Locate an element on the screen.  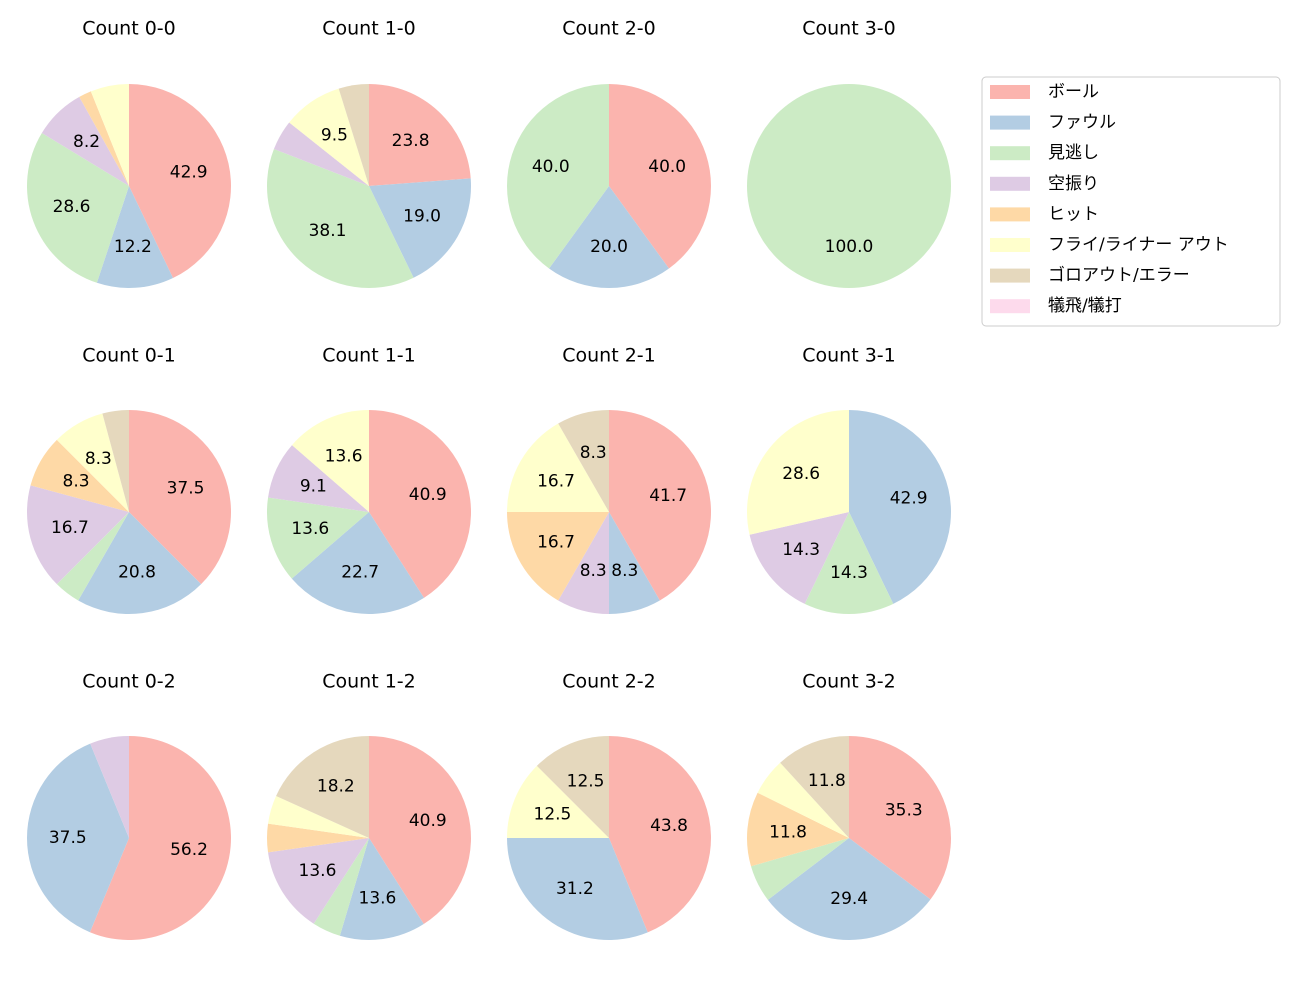
value-label: 8.2 is located at coordinates (86, 142).